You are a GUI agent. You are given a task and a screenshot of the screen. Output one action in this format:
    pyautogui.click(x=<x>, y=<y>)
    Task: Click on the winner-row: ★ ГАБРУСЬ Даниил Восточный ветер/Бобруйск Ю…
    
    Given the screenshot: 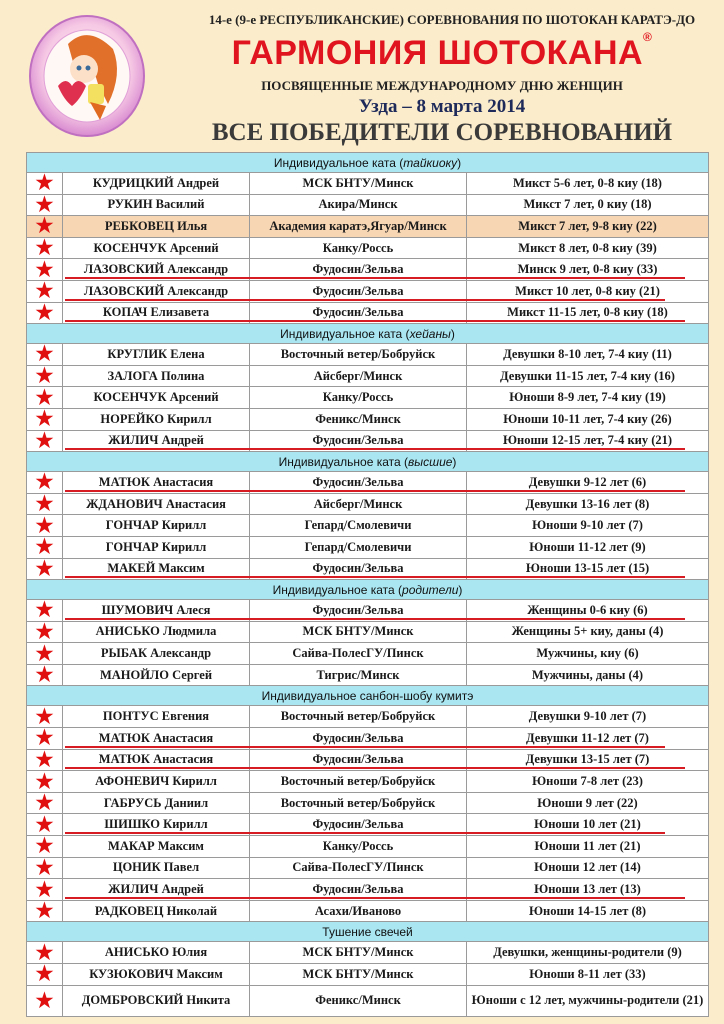 What is the action you would take?
    pyautogui.click(x=368, y=803)
    